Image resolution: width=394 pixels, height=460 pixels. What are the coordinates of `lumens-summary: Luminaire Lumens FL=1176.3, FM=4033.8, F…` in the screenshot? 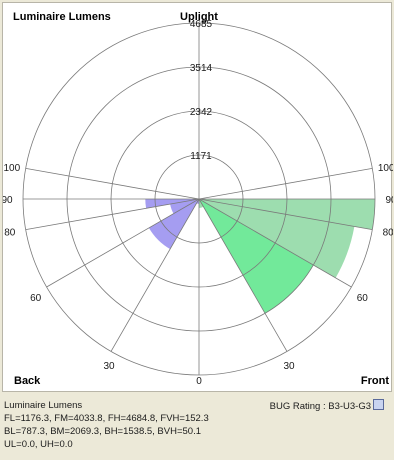 It's located at (197, 425).